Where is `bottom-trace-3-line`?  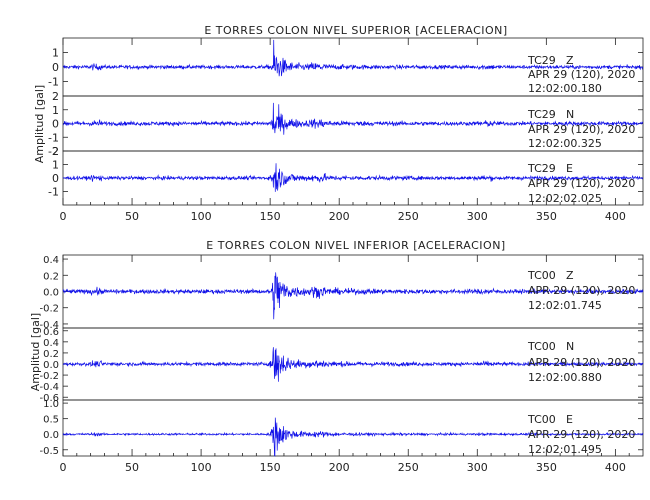 bottom-trace-3-line is located at coordinates (353, 437).